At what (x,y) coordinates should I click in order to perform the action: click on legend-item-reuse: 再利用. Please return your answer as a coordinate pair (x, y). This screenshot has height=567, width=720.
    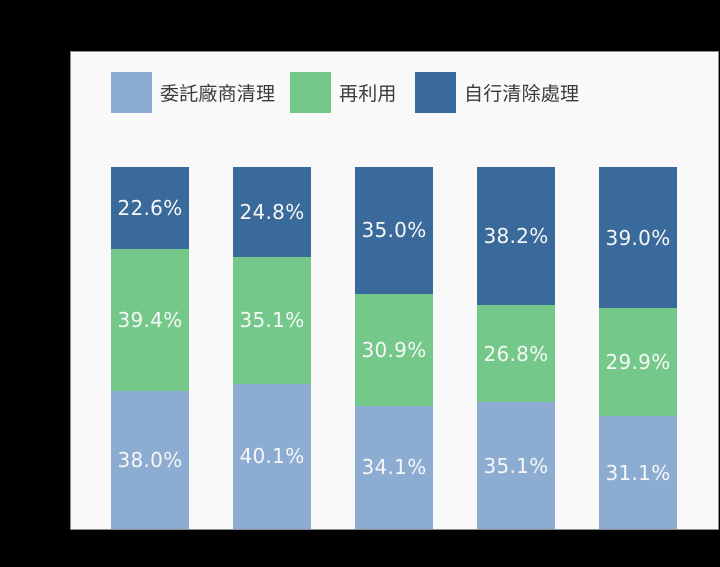
    Looking at the image, I should click on (343, 92).